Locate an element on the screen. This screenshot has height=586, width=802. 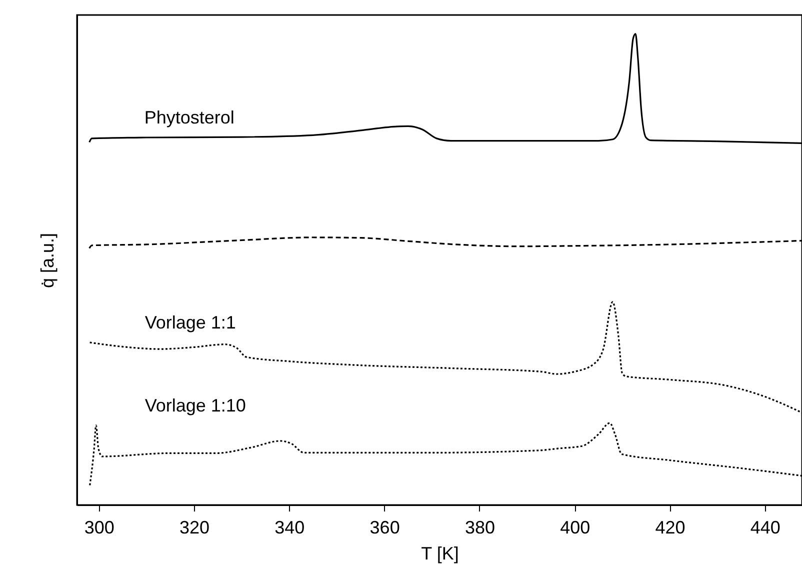
x-tick-label: 380 is located at coordinates (479, 528).